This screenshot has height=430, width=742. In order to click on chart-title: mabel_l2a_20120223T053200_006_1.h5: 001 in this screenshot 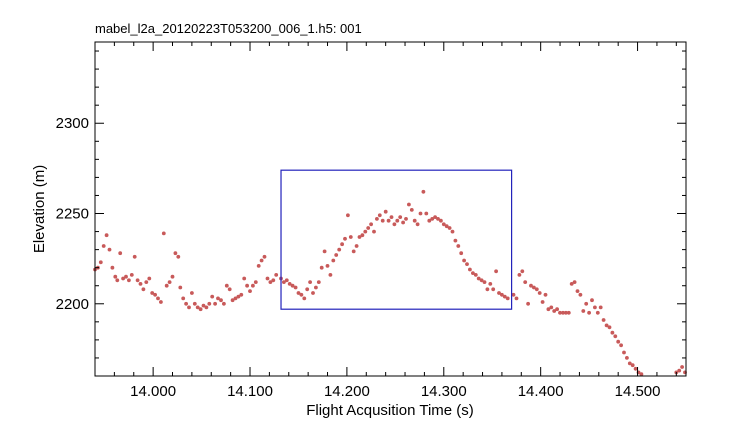, I will do `click(228, 28)`.